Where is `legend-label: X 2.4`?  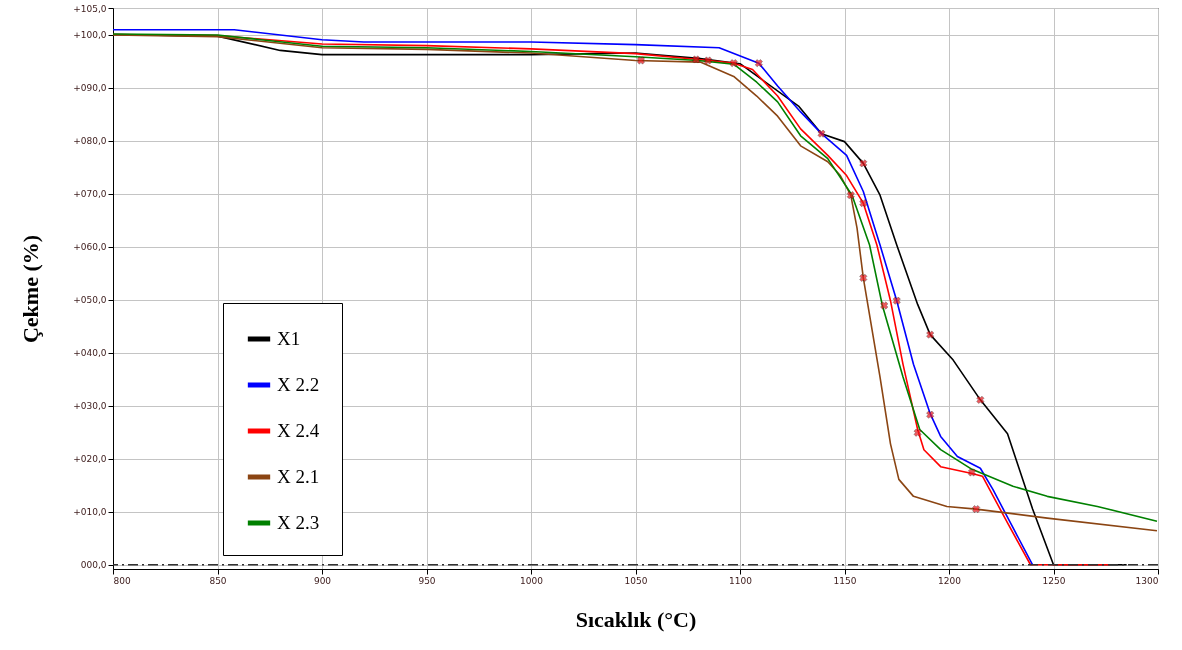
legend-label: X 2.4 is located at coordinates (298, 430).